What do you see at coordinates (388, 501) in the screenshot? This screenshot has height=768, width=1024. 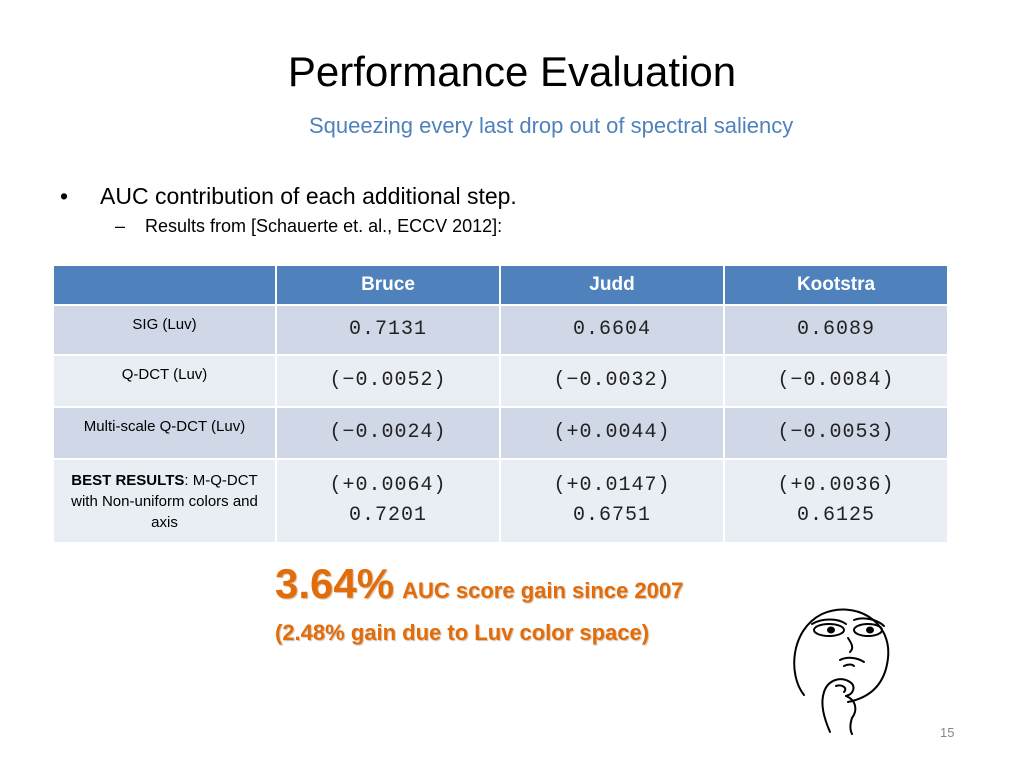 I see `cell-bruce: (+0.0064) 0.7201` at bounding box center [388, 501].